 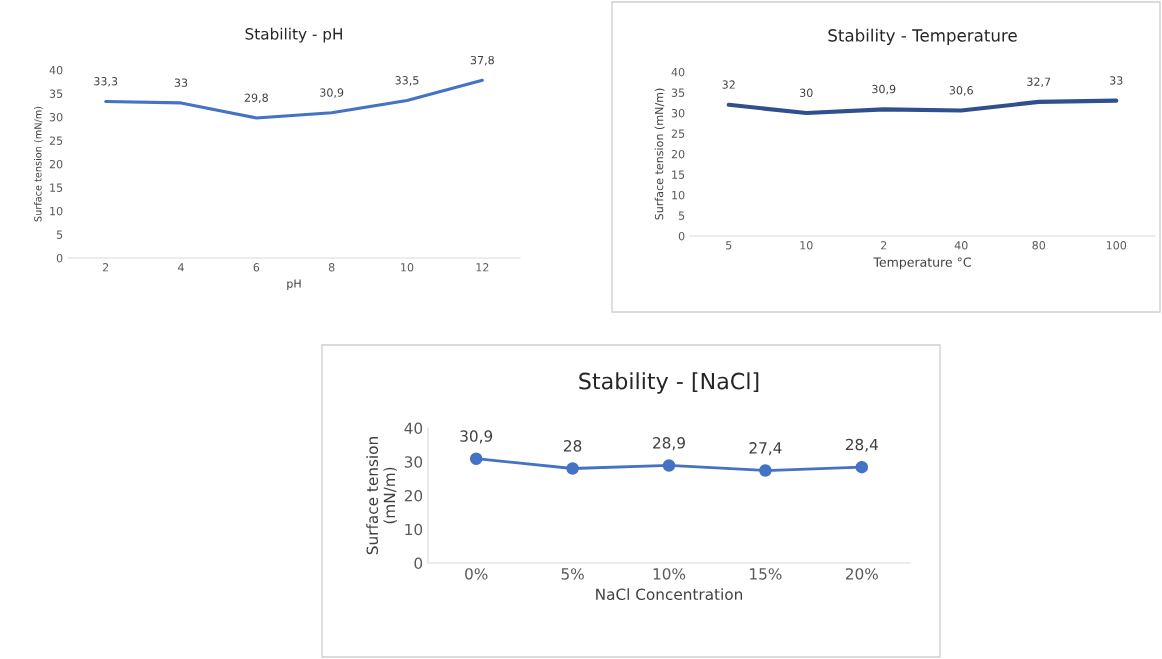 What do you see at coordinates (181, 267) in the screenshot?
I see `x-tick-label: 4` at bounding box center [181, 267].